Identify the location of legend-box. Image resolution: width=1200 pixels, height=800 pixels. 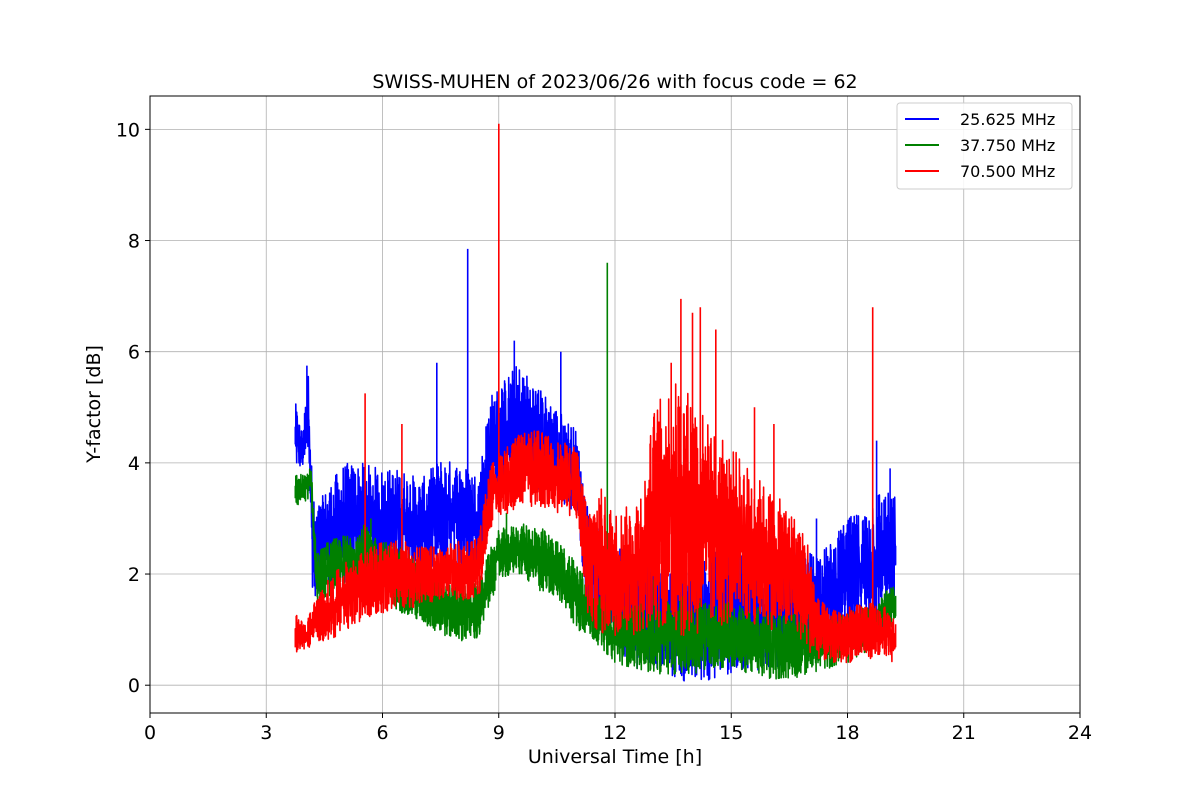
(984, 146).